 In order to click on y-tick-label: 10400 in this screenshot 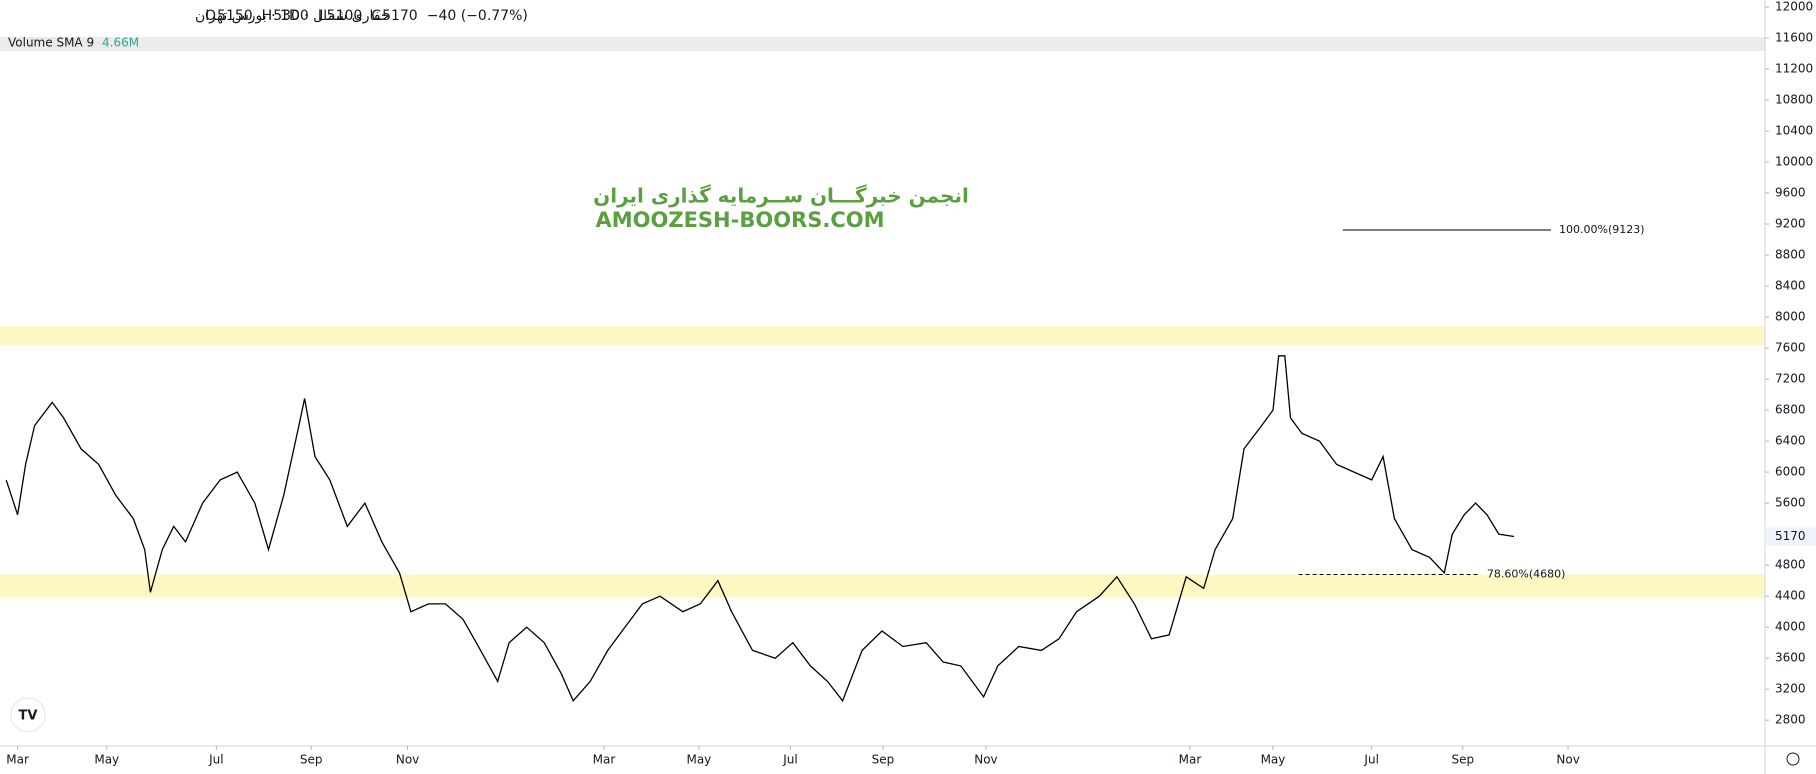, I will do `click(1794, 131)`.